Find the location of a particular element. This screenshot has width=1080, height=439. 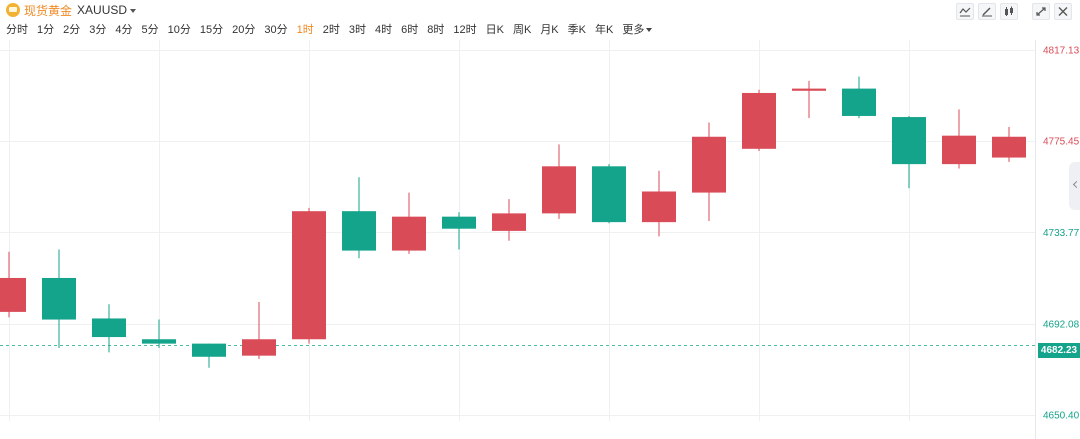

period-tab: 10分 is located at coordinates (179, 30).